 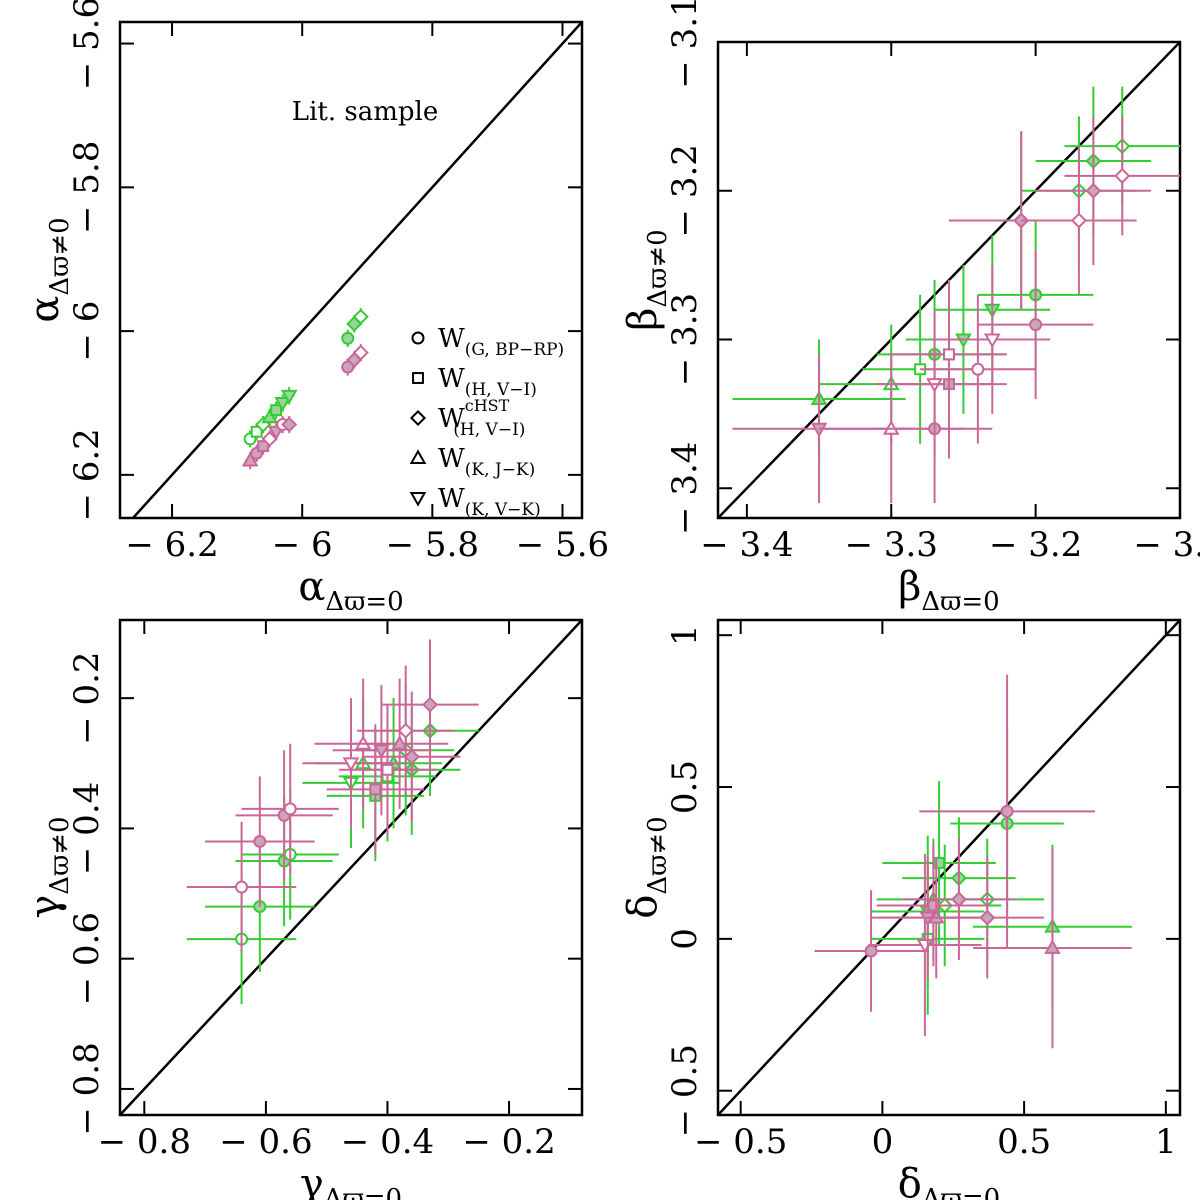 I want to click on legend-label-sub: (K, J−K), so click(x=500, y=470).